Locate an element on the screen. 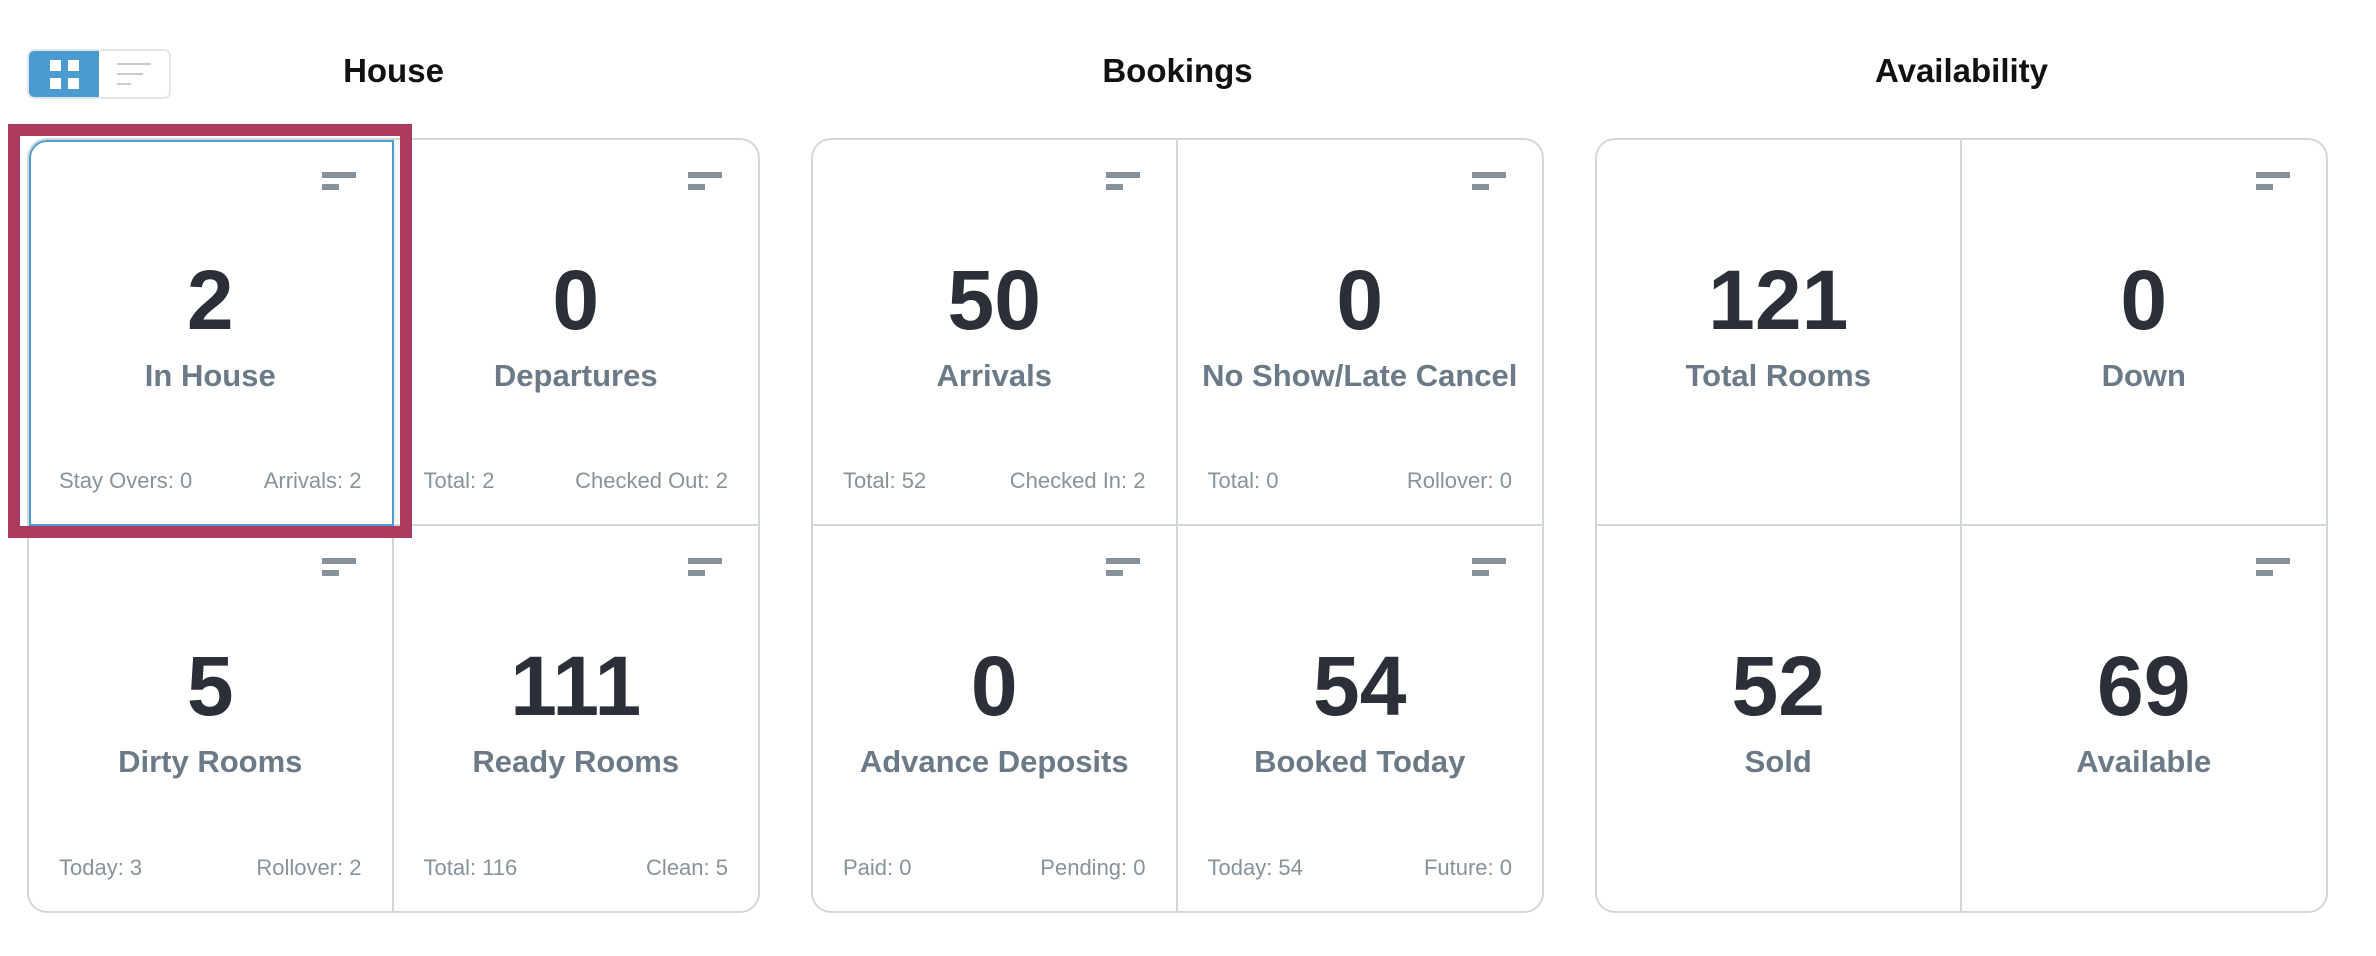  tile-total-rooms: 121 Total Rooms is located at coordinates (1779, 333).